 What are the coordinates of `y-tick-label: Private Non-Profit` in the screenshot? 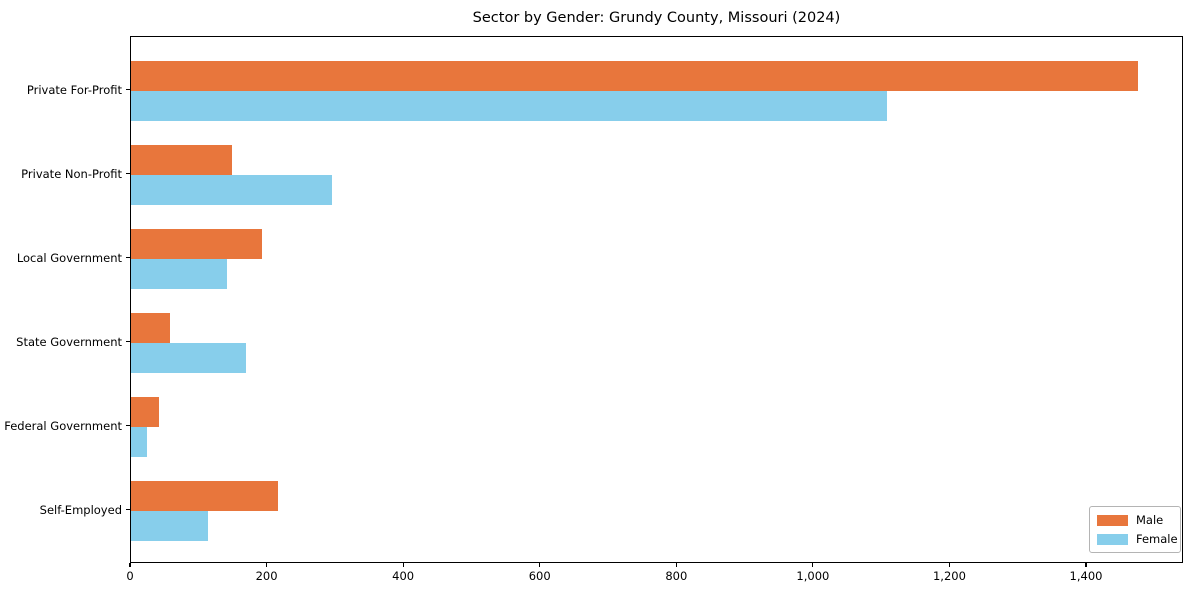 It's located at (71, 173).